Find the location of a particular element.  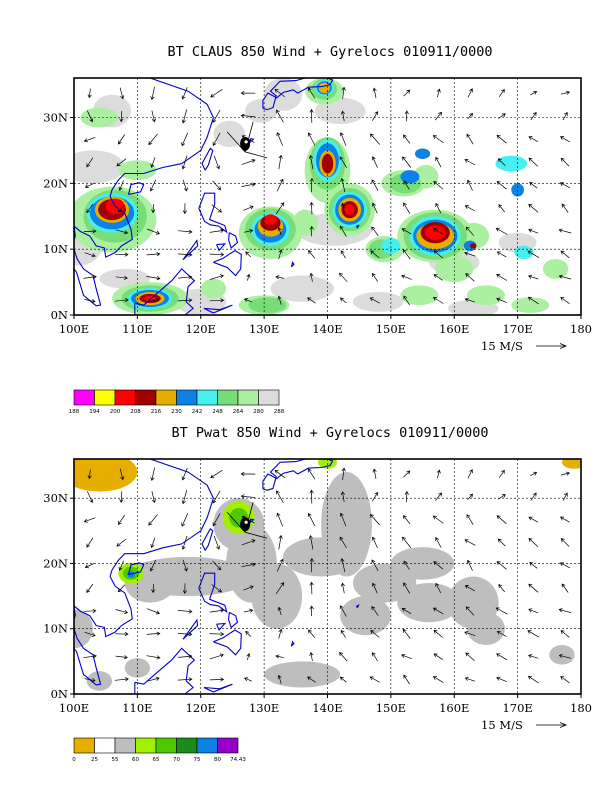

y-tick-label: 30N is located at coordinates (55, 498).